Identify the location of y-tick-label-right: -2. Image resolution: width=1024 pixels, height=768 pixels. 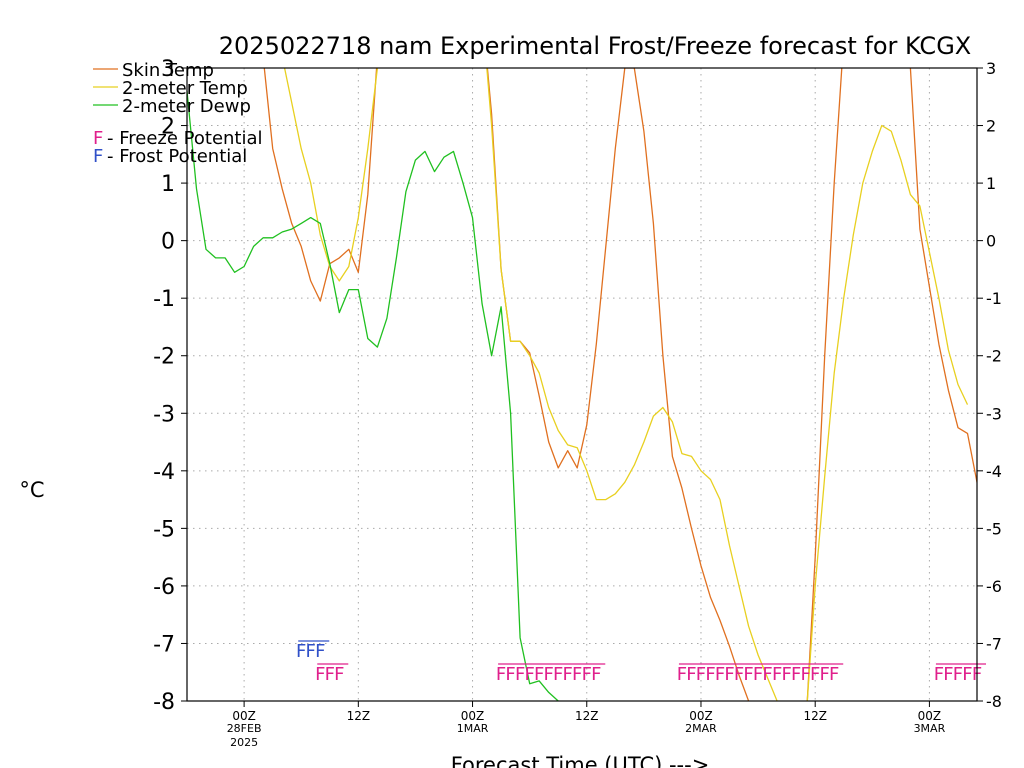
(994, 356).